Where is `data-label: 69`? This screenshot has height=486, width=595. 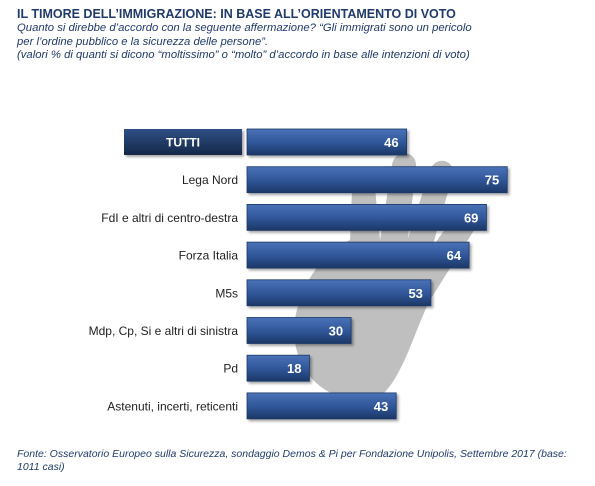
data-label: 69 is located at coordinates (471, 217).